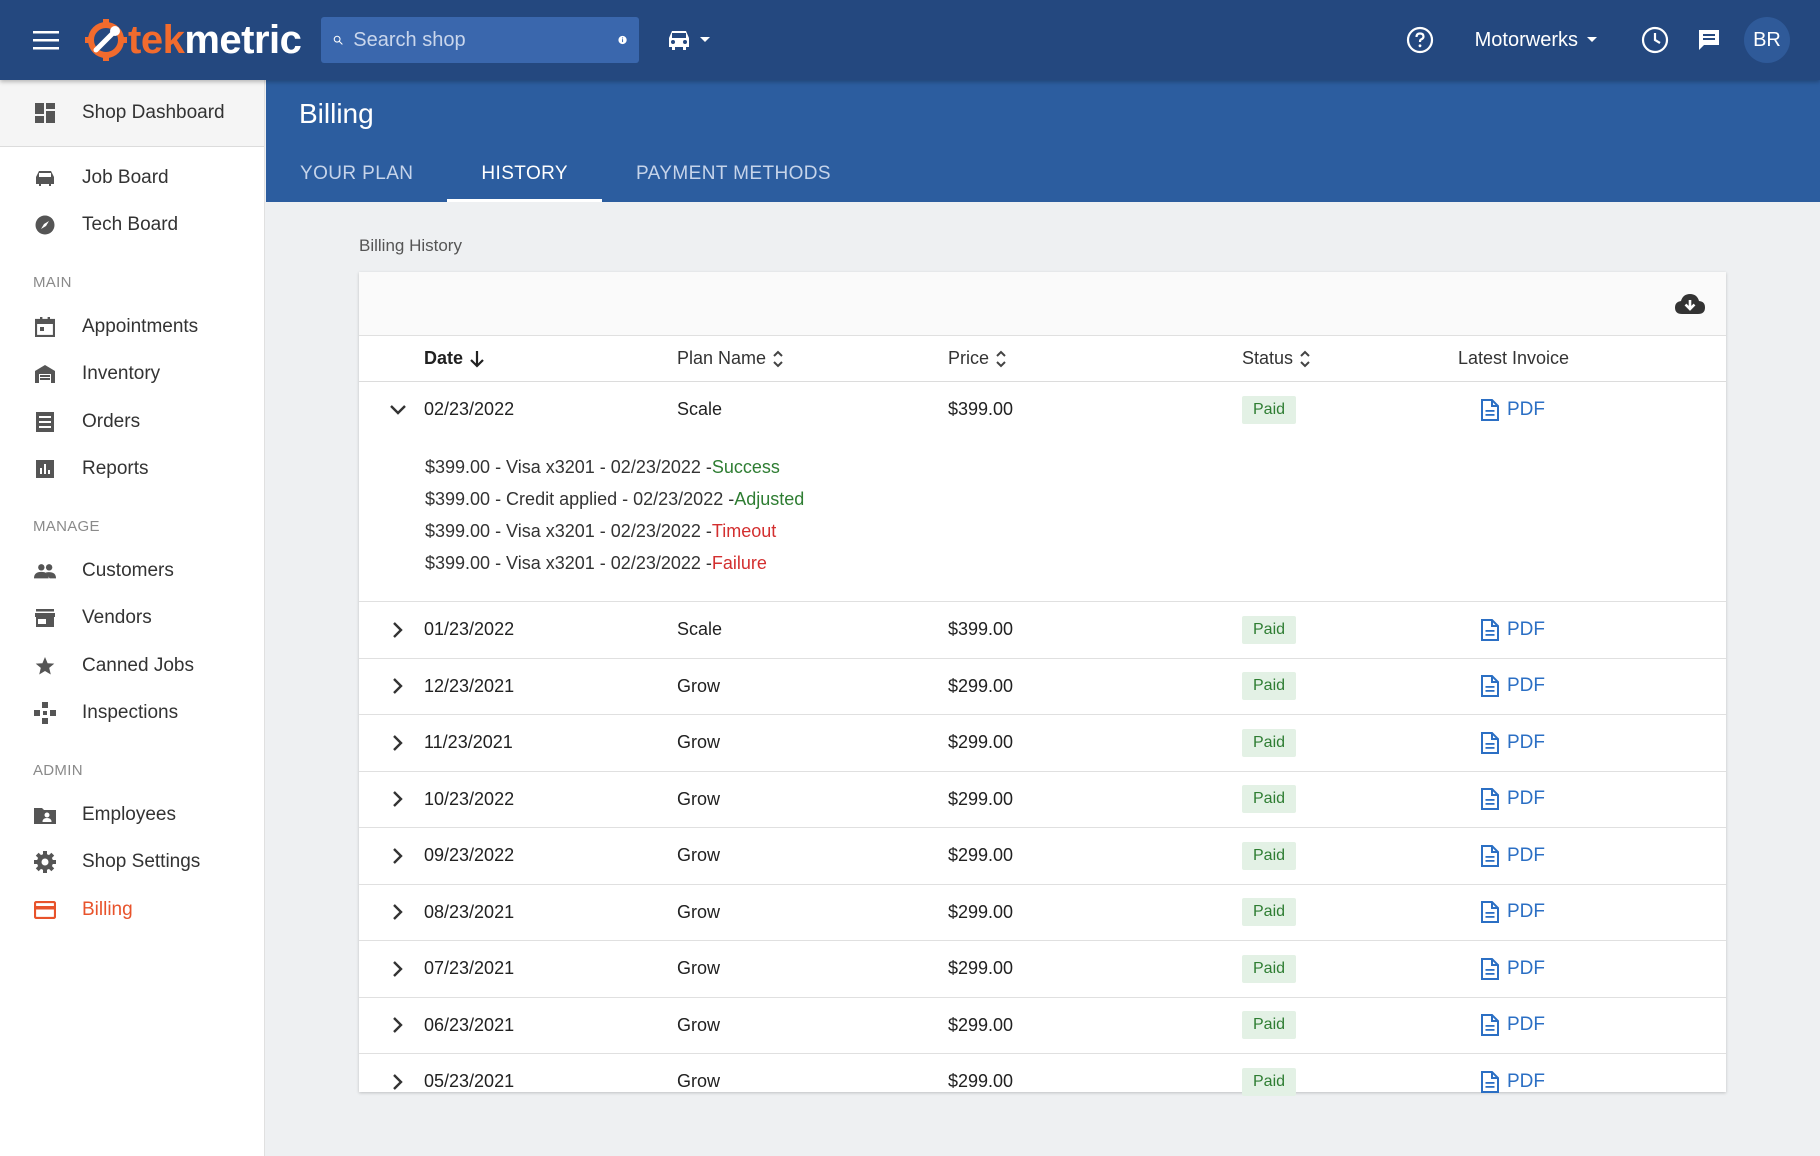 The width and height of the screenshot is (1820, 1156). I want to click on sidebar-item-employees: Employees, so click(132, 815).